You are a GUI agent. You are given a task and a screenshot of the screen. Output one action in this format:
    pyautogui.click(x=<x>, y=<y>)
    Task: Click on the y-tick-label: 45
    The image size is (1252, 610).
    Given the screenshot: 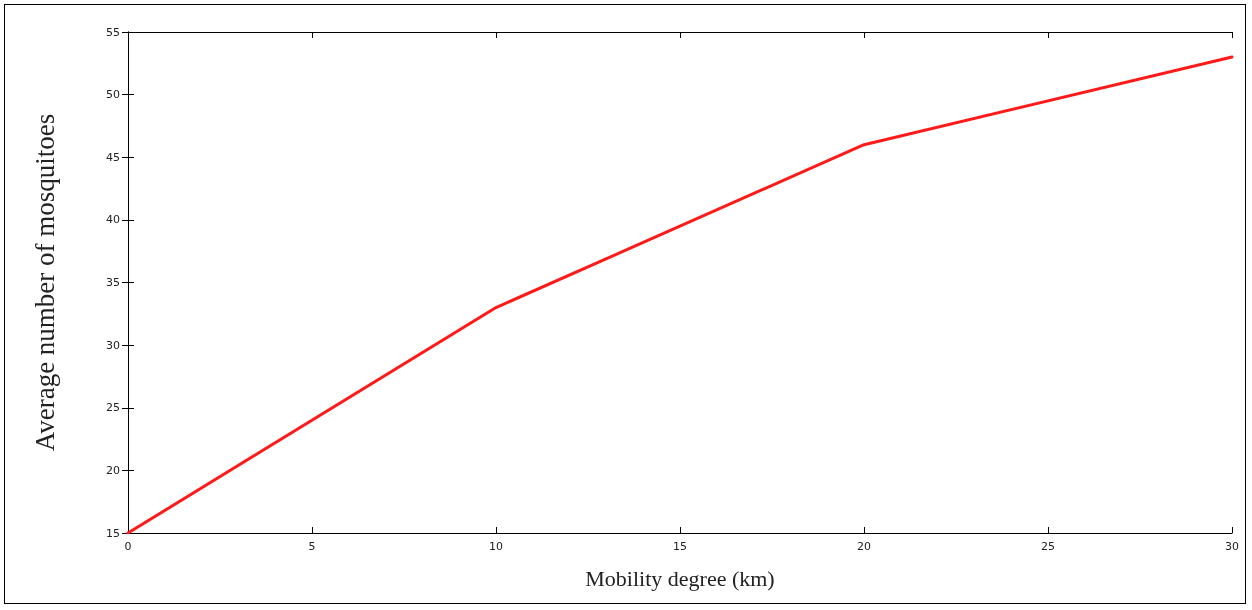 What is the action you would take?
    pyautogui.click(x=113, y=157)
    